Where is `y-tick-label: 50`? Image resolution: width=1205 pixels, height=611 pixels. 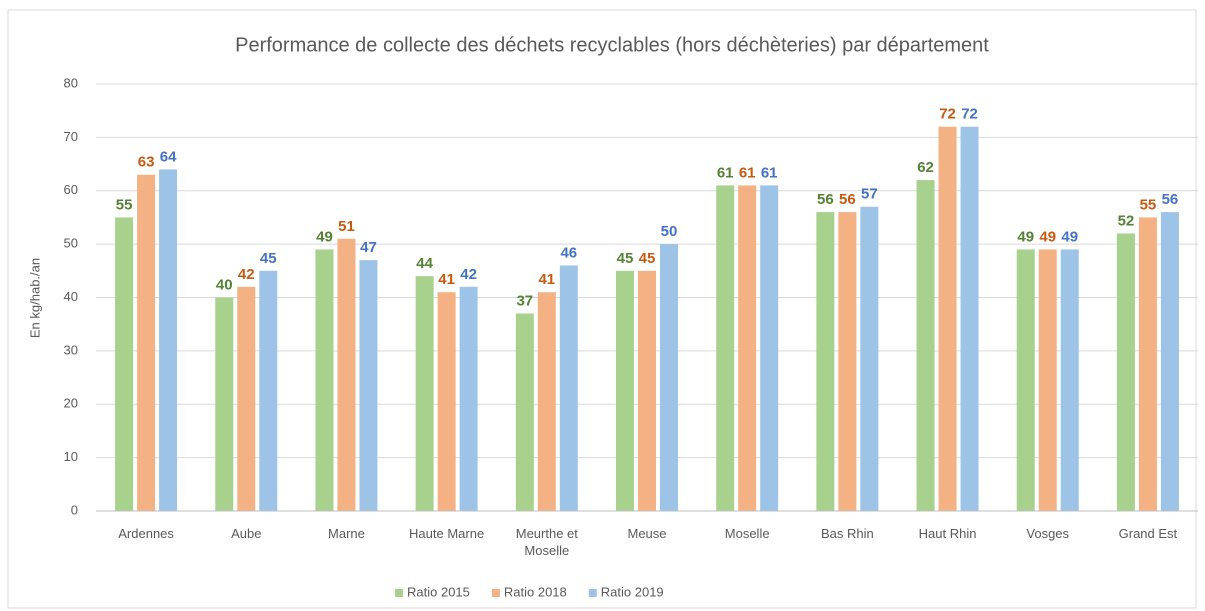 y-tick-label: 50 is located at coordinates (71, 243).